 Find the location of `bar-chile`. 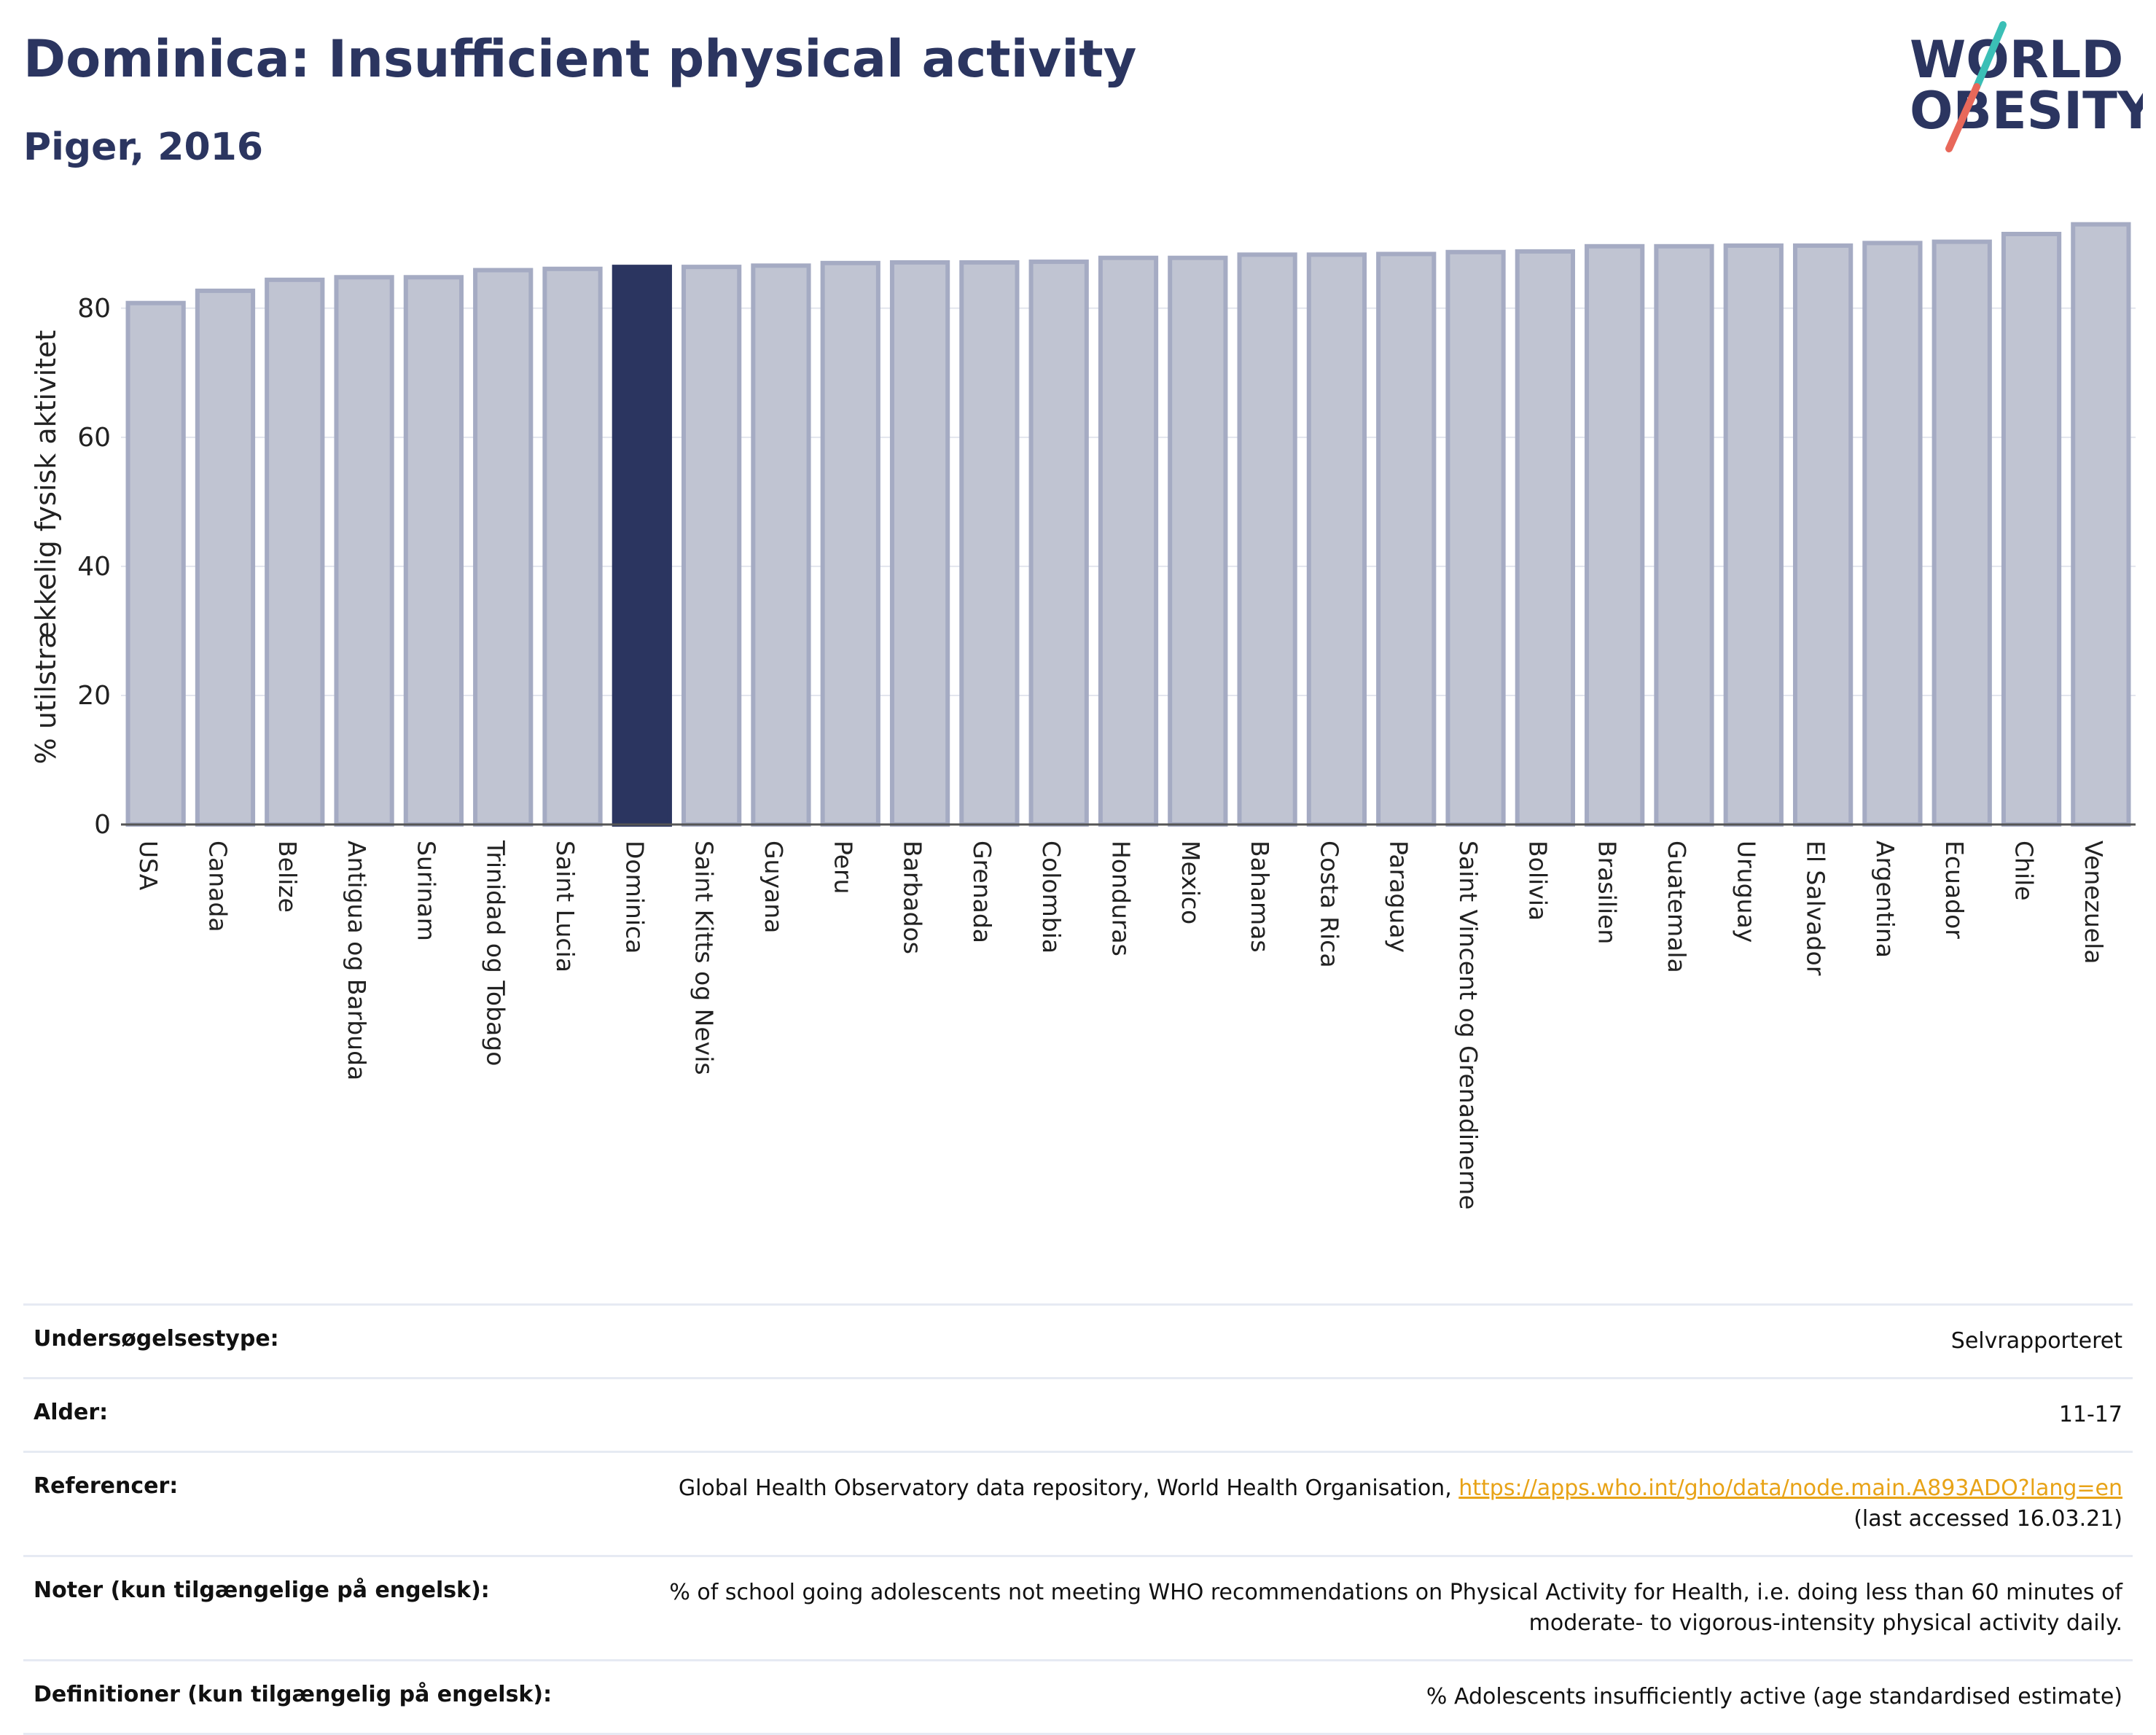

bar-chile is located at coordinates (2031, 529).